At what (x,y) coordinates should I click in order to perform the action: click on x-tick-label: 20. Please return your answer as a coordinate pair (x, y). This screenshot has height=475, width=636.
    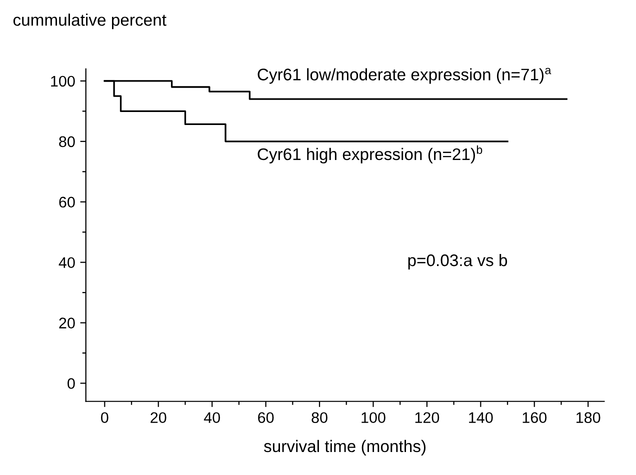
    Looking at the image, I should click on (158, 418).